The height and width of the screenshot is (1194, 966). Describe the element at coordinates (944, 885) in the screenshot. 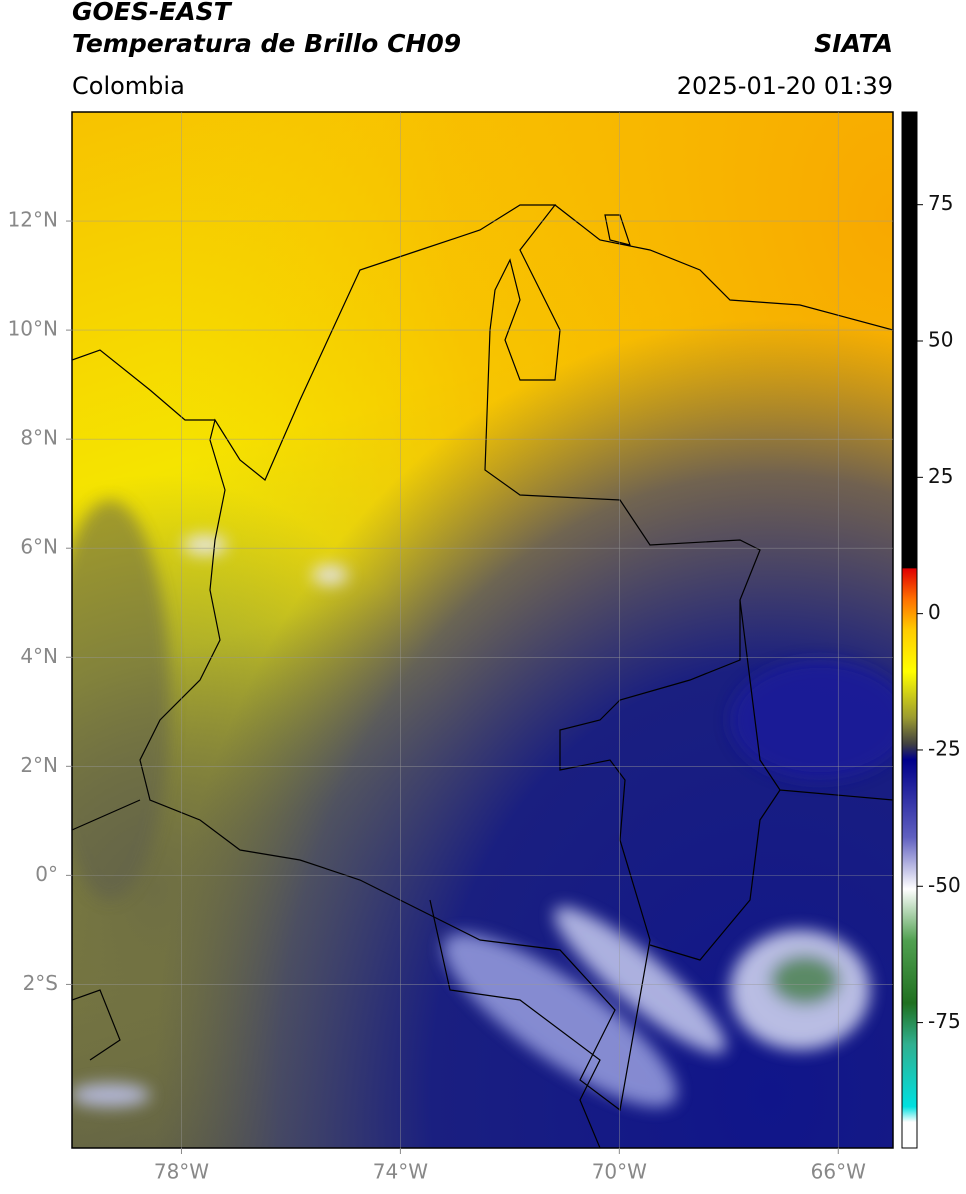

I see `colorbar-tick-label: -50` at that location.